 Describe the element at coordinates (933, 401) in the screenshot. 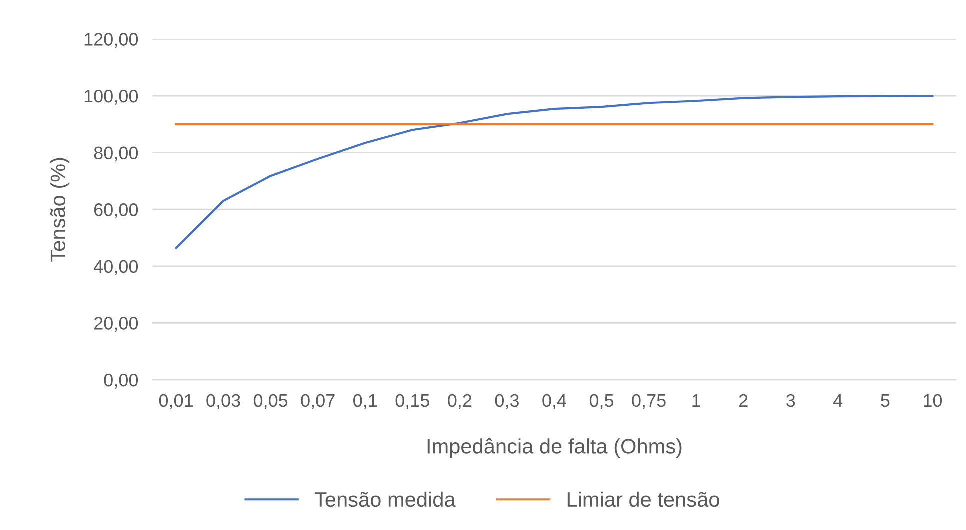

I see `x-tick-label: 10` at that location.